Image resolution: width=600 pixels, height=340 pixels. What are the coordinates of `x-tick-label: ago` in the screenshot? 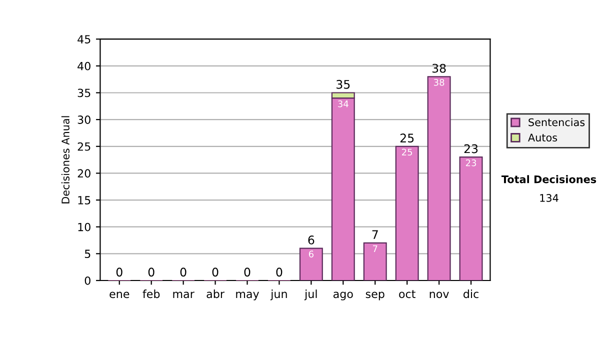 It's located at (343, 296).